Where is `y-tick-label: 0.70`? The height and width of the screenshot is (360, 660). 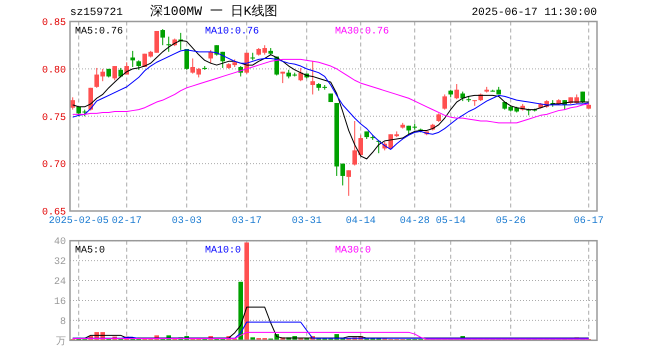
y-tick-label: 0.70 is located at coordinates (54, 166).